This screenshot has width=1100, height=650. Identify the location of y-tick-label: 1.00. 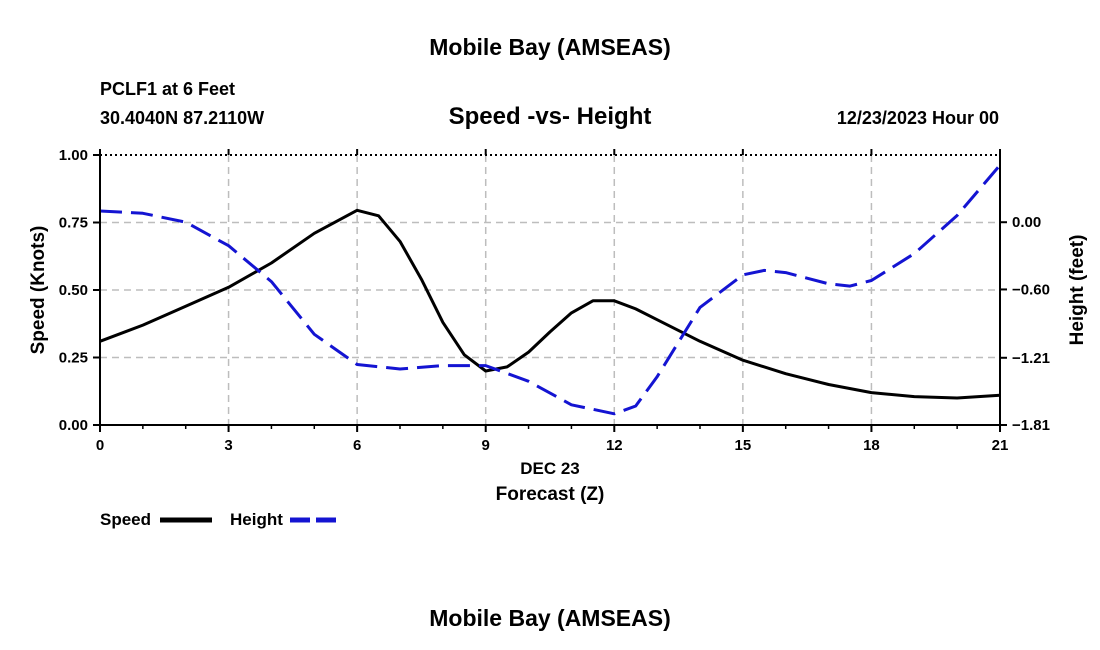
(73, 155).